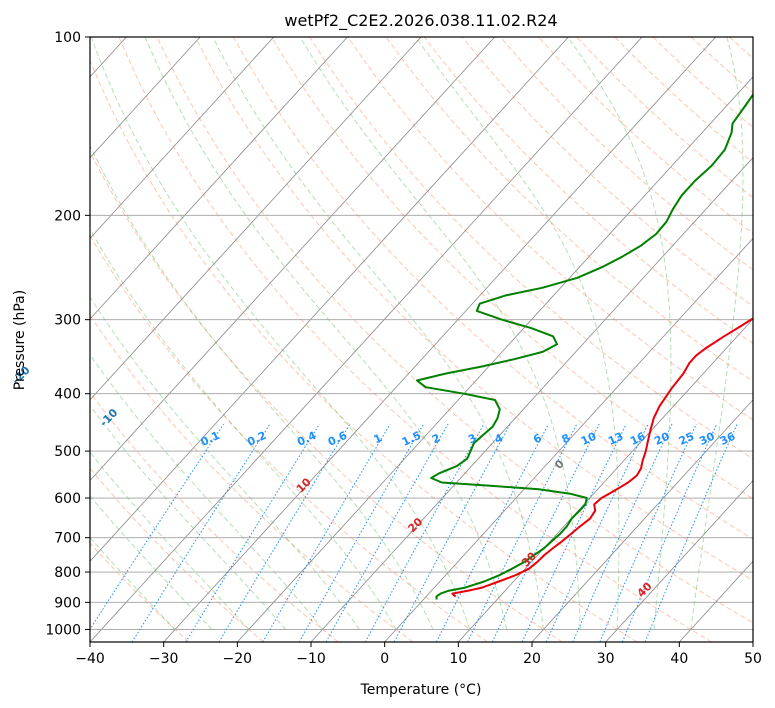 This screenshot has height=708, width=775. I want to click on x-tick-label: −30, so click(164, 659).